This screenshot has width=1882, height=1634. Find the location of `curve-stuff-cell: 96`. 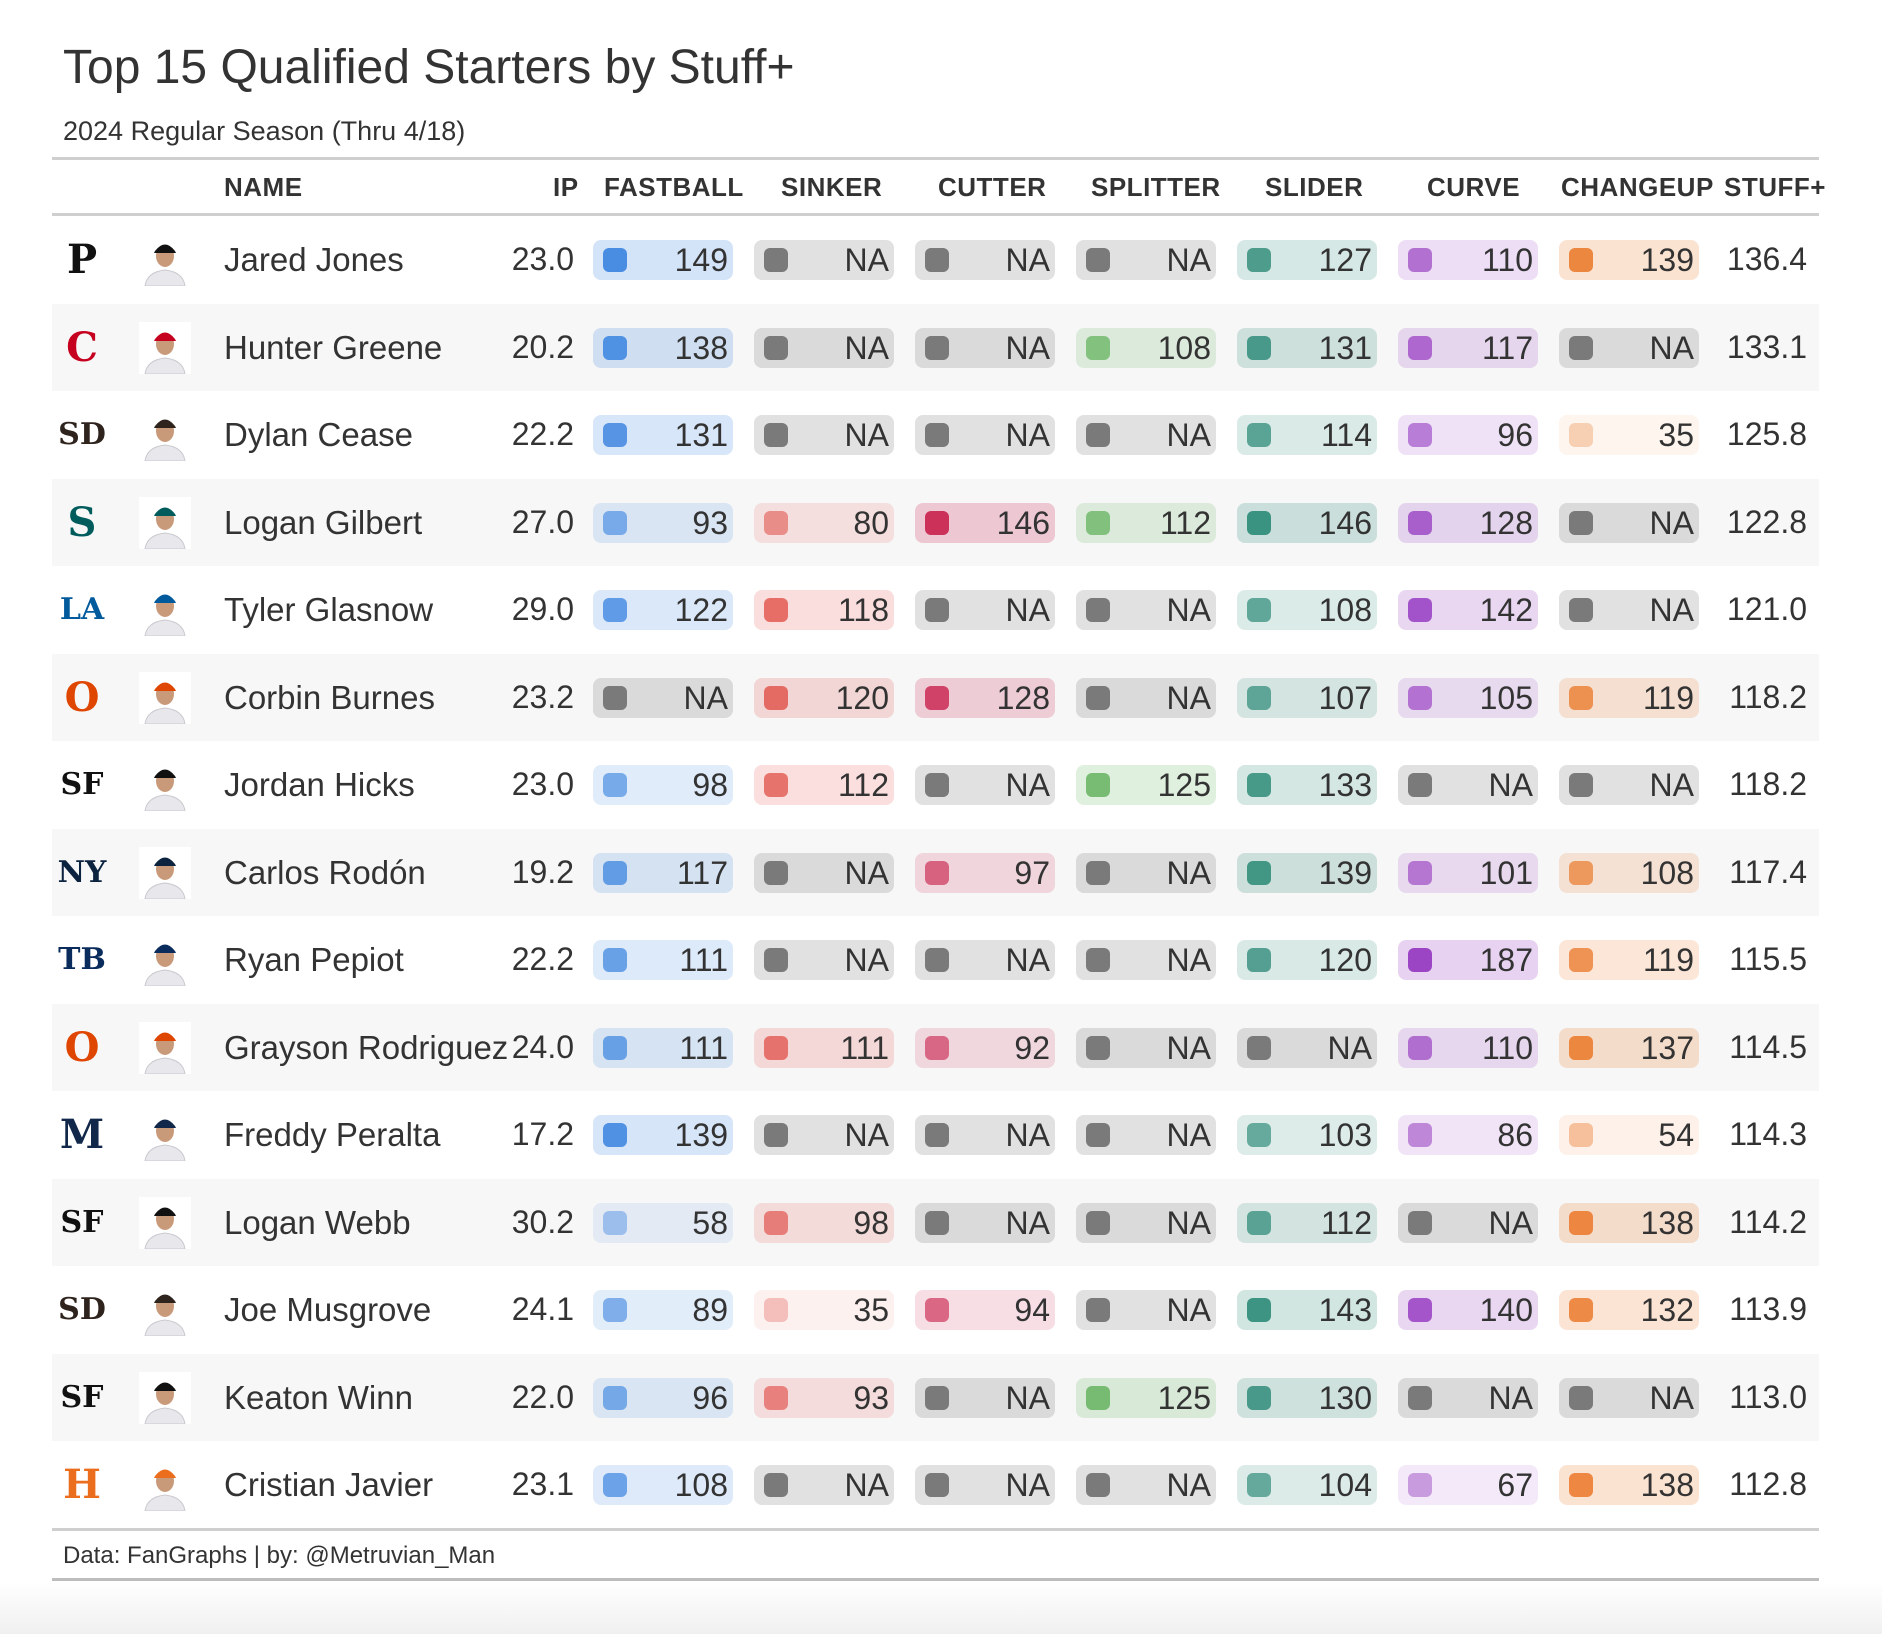

curve-stuff-cell: 96 is located at coordinates (1468, 435).